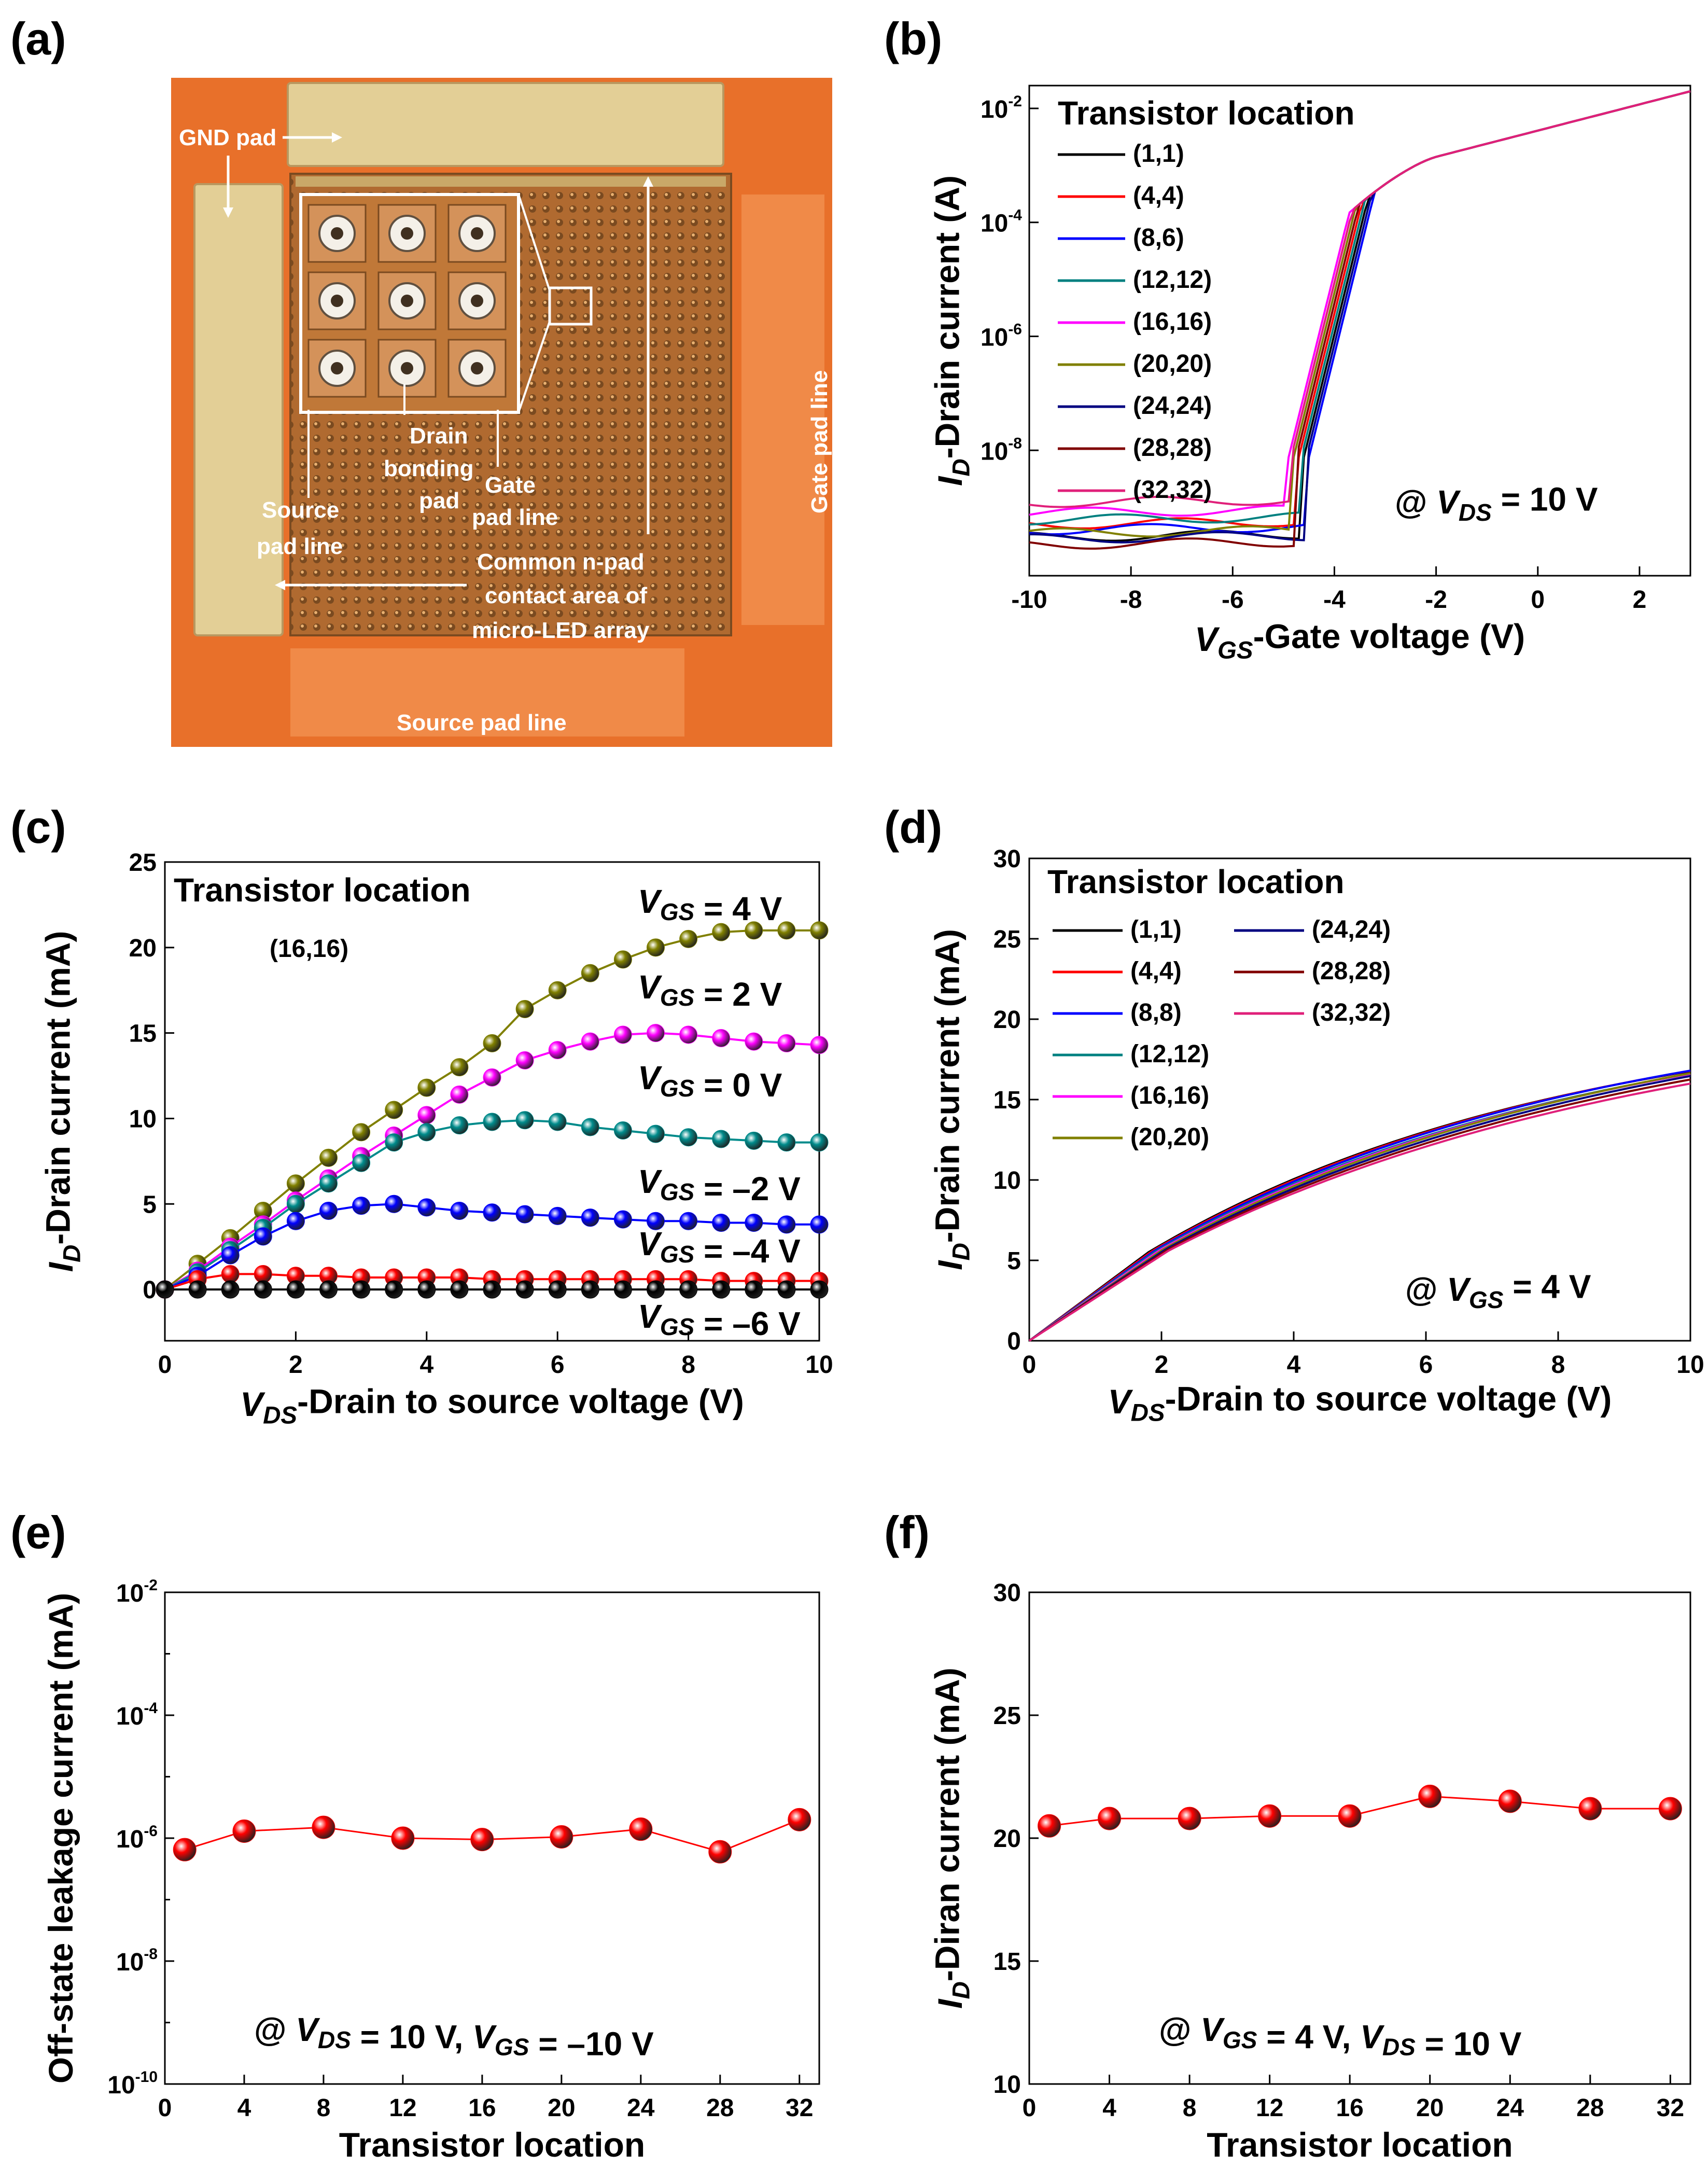  What do you see at coordinates (300, 510) in the screenshot?
I see `label-source-1: Source` at bounding box center [300, 510].